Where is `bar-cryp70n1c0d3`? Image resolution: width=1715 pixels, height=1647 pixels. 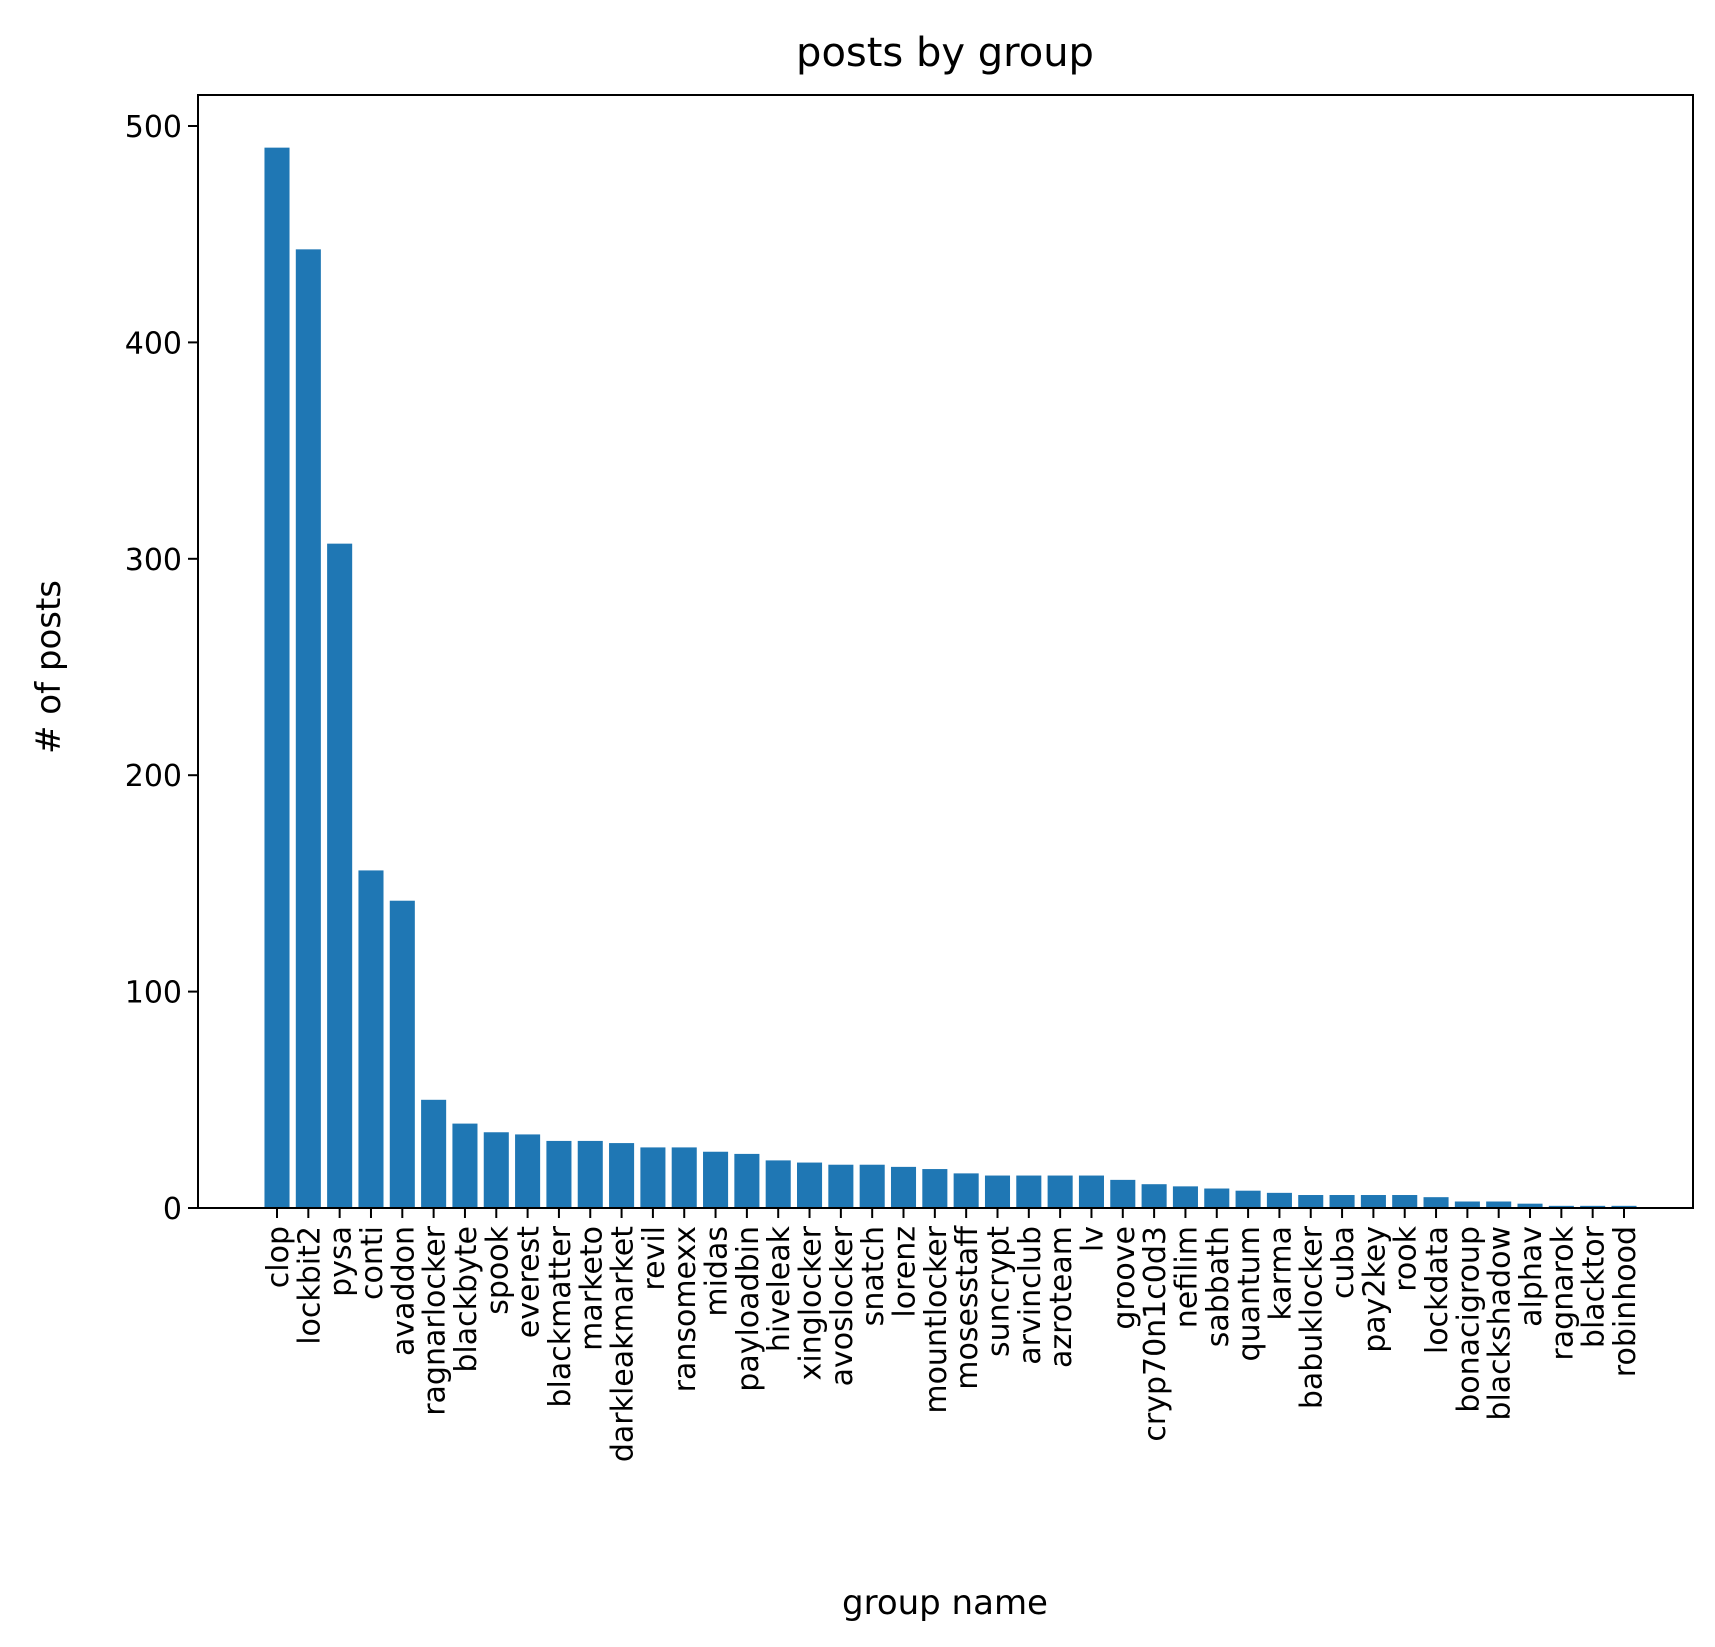 bar-cryp70n1c0d3 is located at coordinates (1154, 1196).